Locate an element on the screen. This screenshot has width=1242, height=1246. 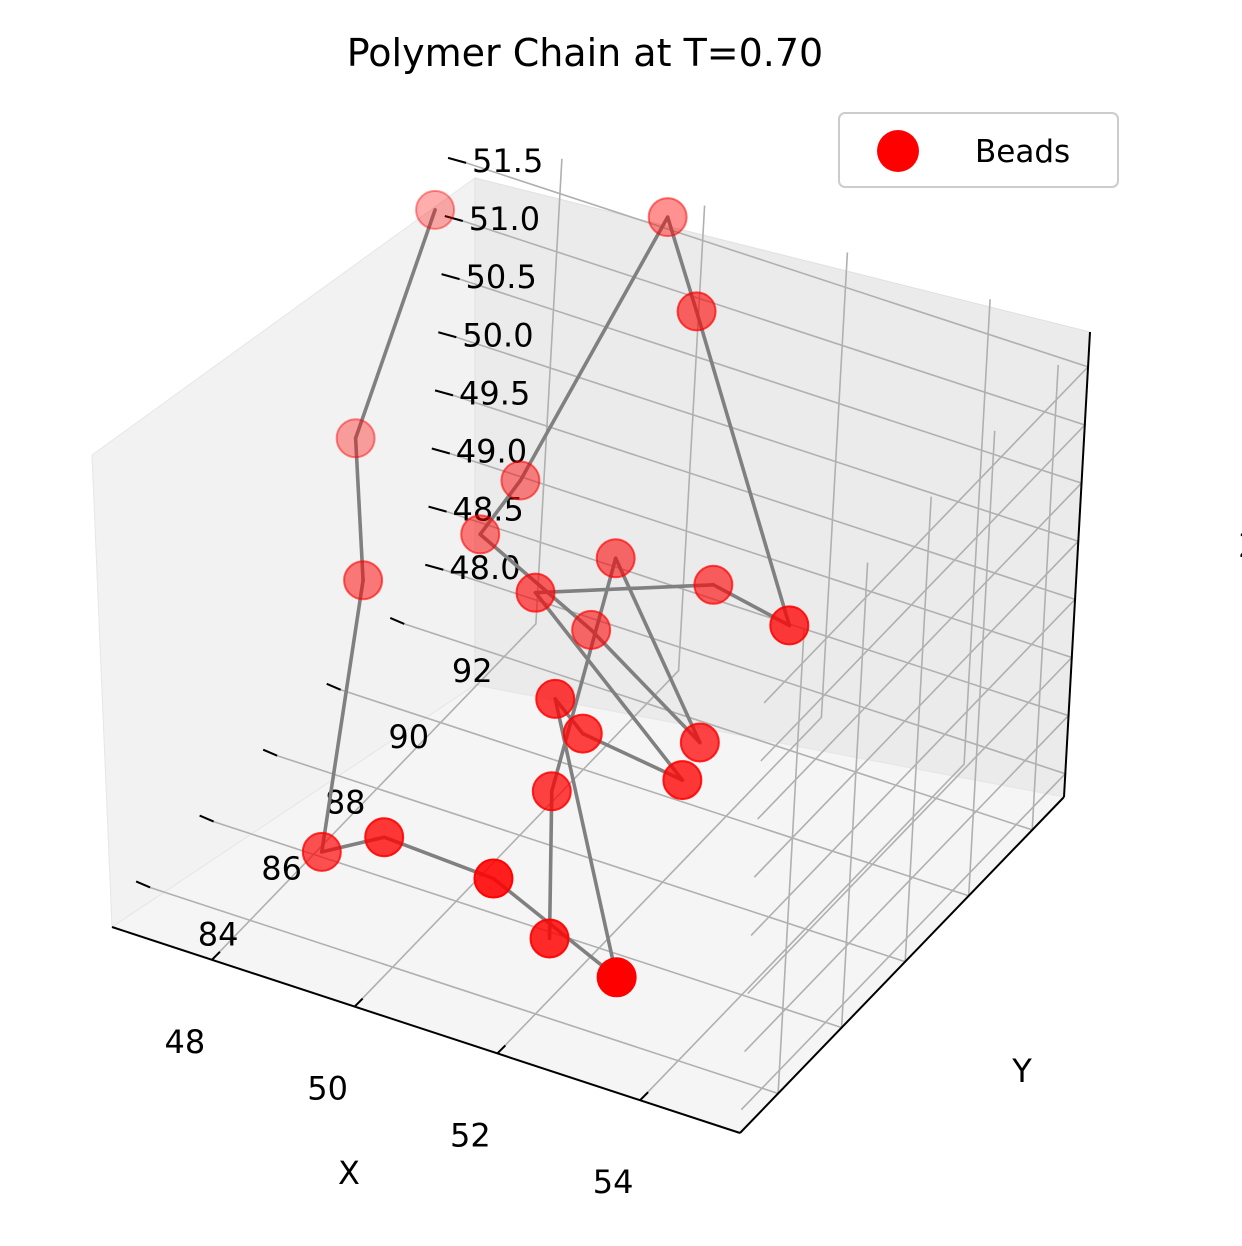
legend-label: Beads is located at coordinates (1022, 152).